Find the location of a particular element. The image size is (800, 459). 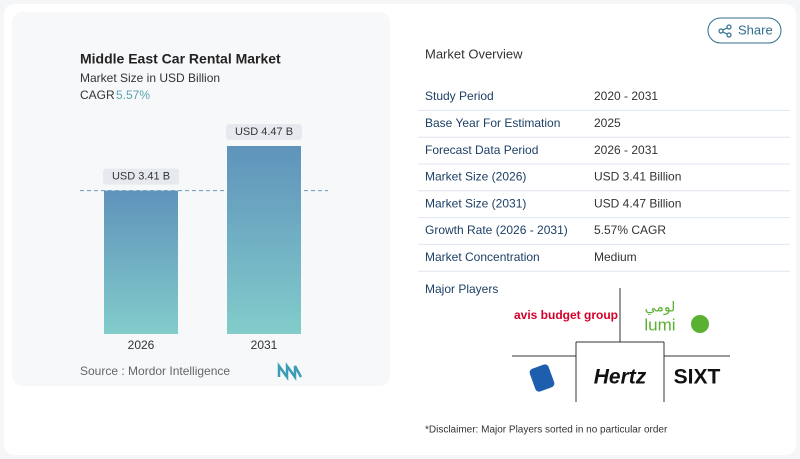

chart-subtitle: Market Size in USD Billion is located at coordinates (150, 78).